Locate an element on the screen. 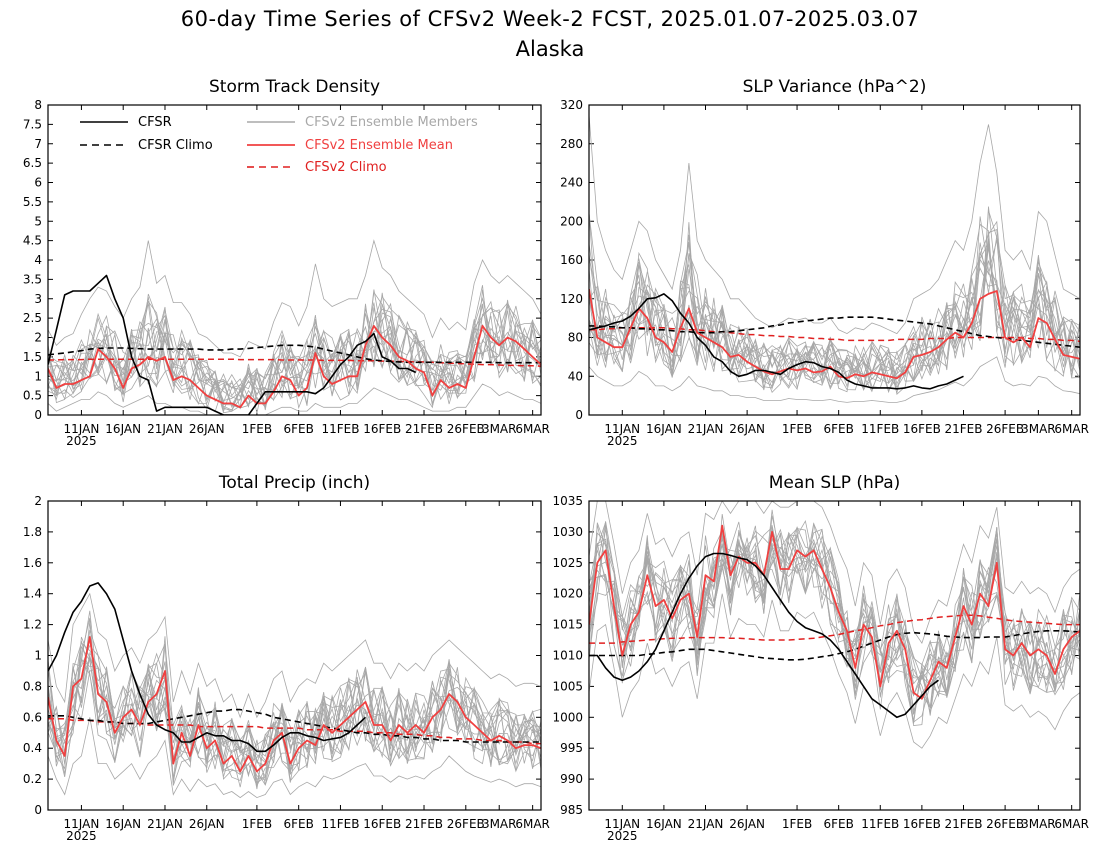 Image resolution: width=1100 pixels, height=850 pixels. y-tick-label: 1000 is located at coordinates (567, 717).